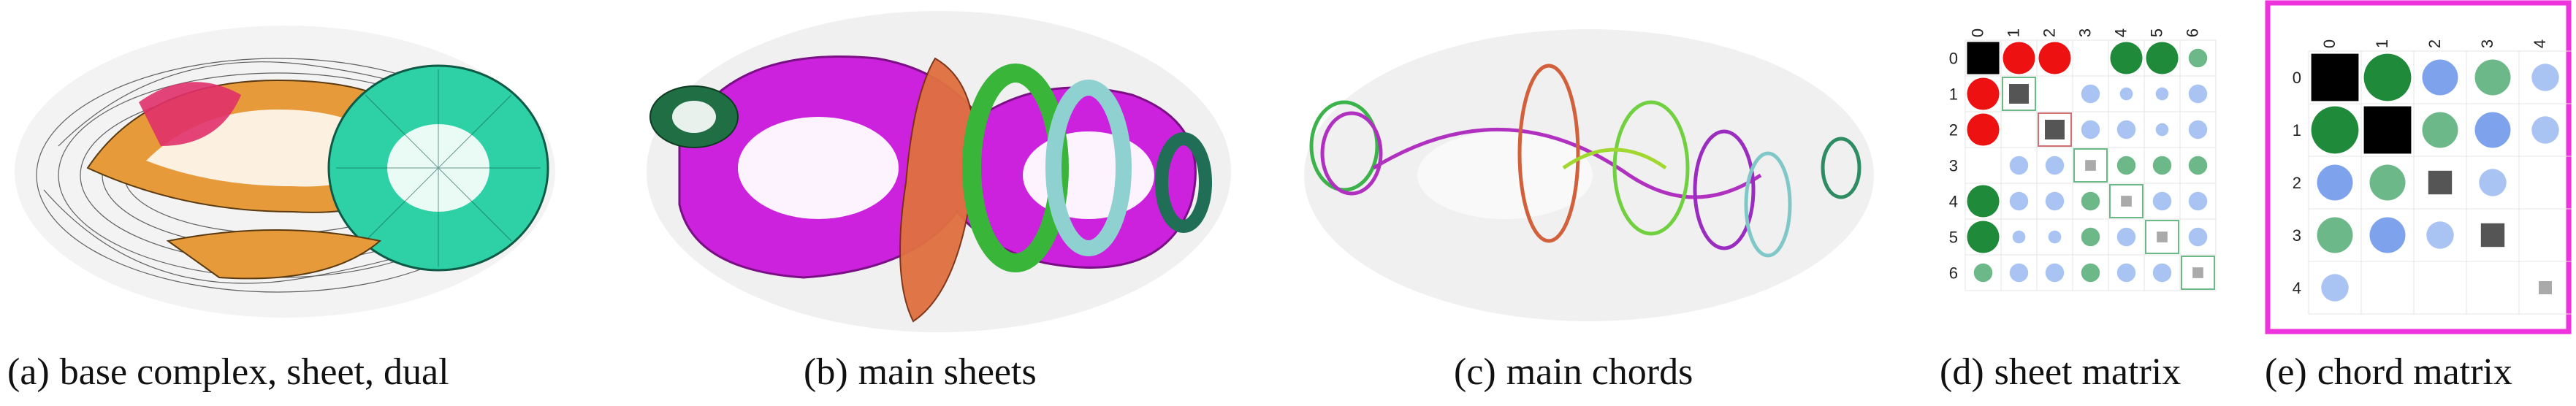 This screenshot has width=2576, height=406. What do you see at coordinates (28, 372) in the screenshot?
I see `caption-a-tag: (a)` at bounding box center [28, 372].